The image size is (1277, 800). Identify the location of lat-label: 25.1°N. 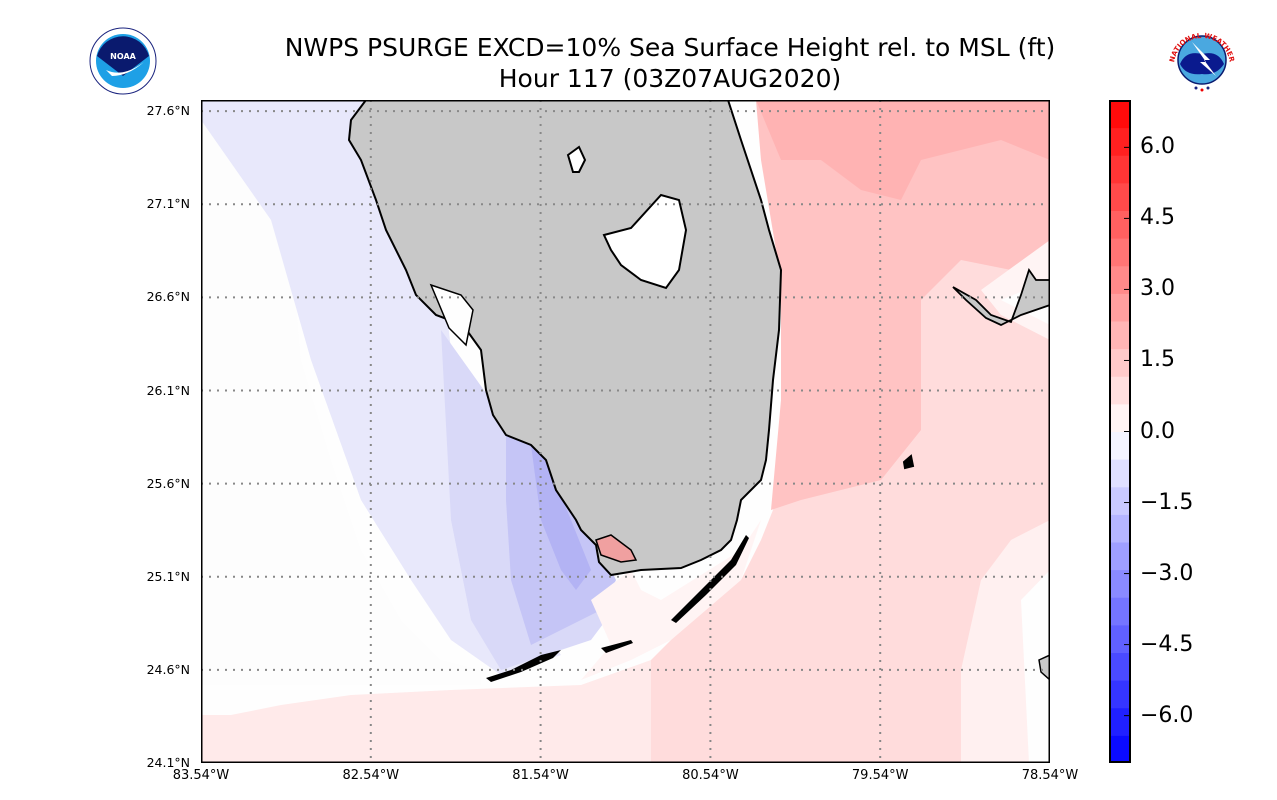
(168, 576).